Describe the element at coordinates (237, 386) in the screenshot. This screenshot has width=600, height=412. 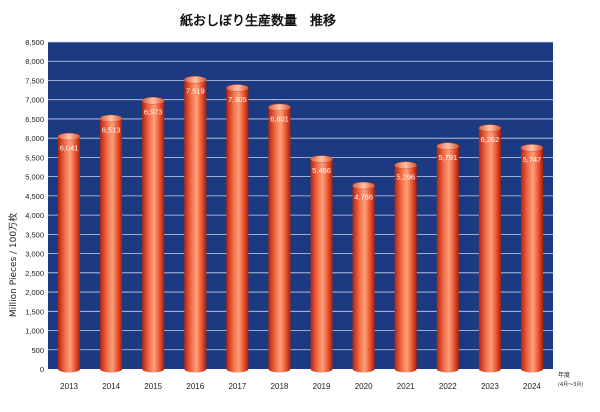
I see `x-tick-label: 2017` at that location.